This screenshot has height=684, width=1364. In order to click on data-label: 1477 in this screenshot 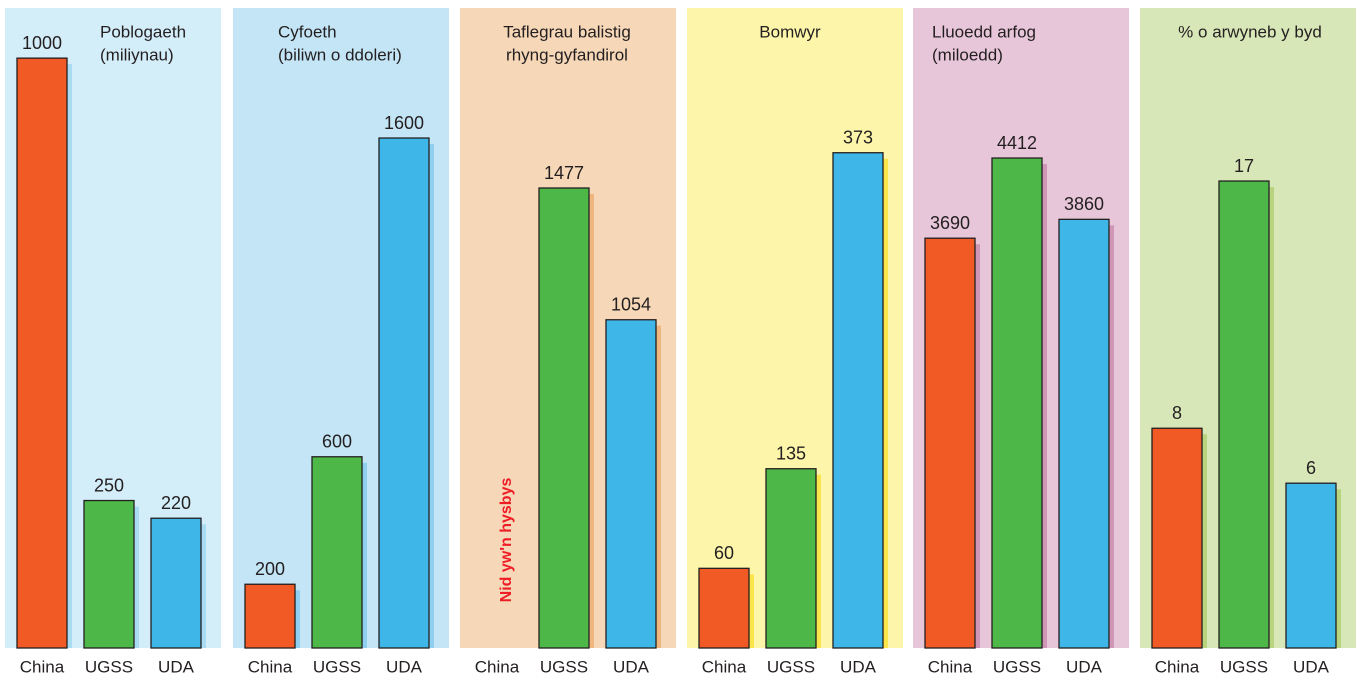, I will do `click(564, 173)`.